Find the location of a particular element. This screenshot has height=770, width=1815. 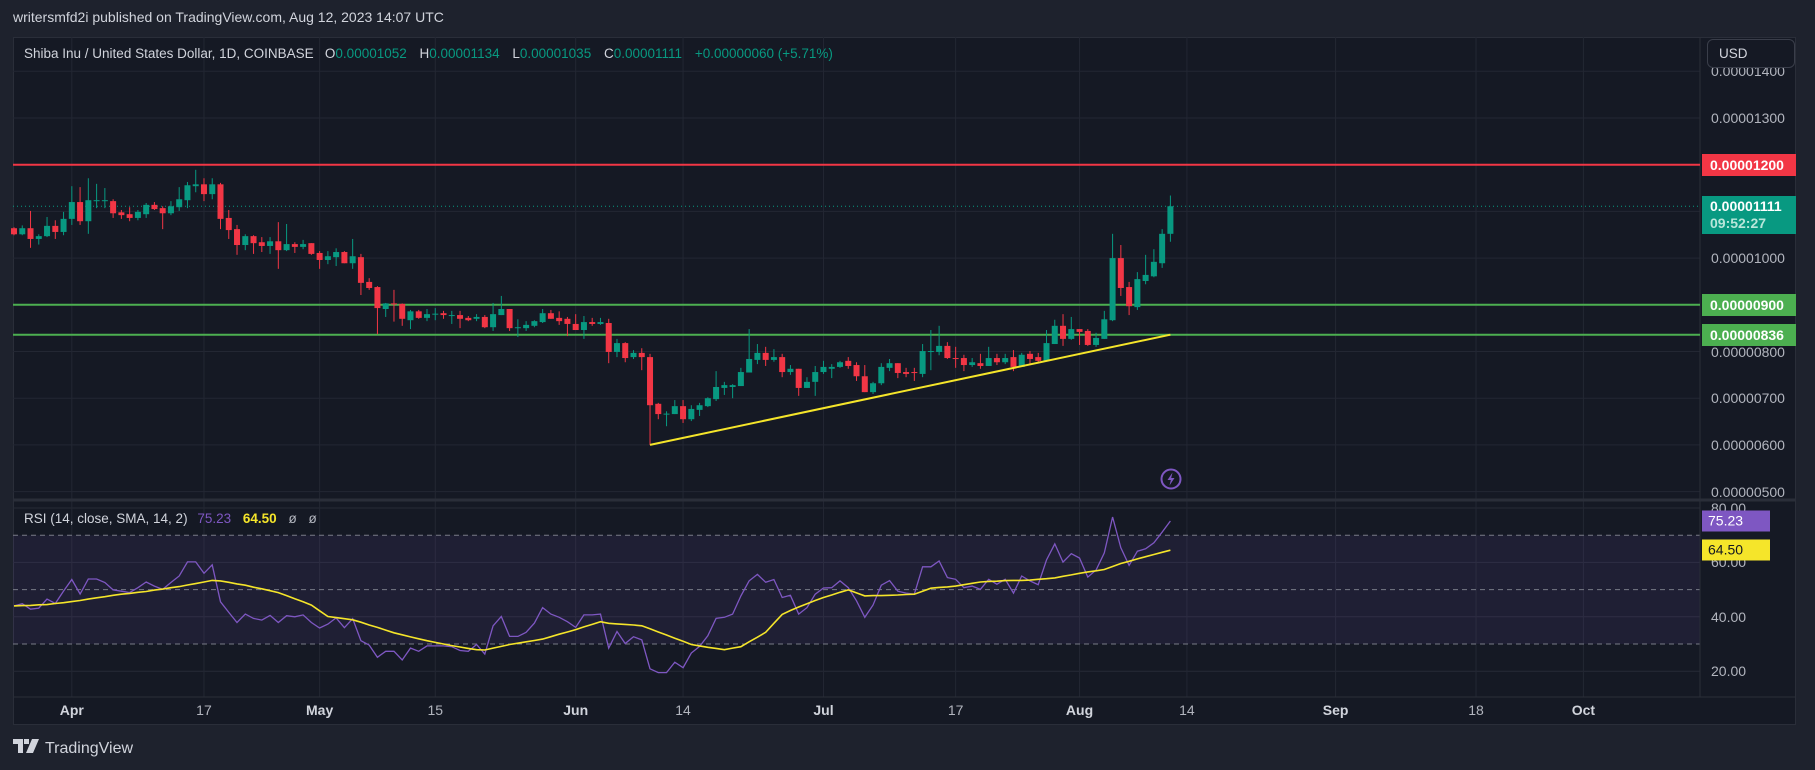

rsi-empty-value-1: ø is located at coordinates (292, 518).